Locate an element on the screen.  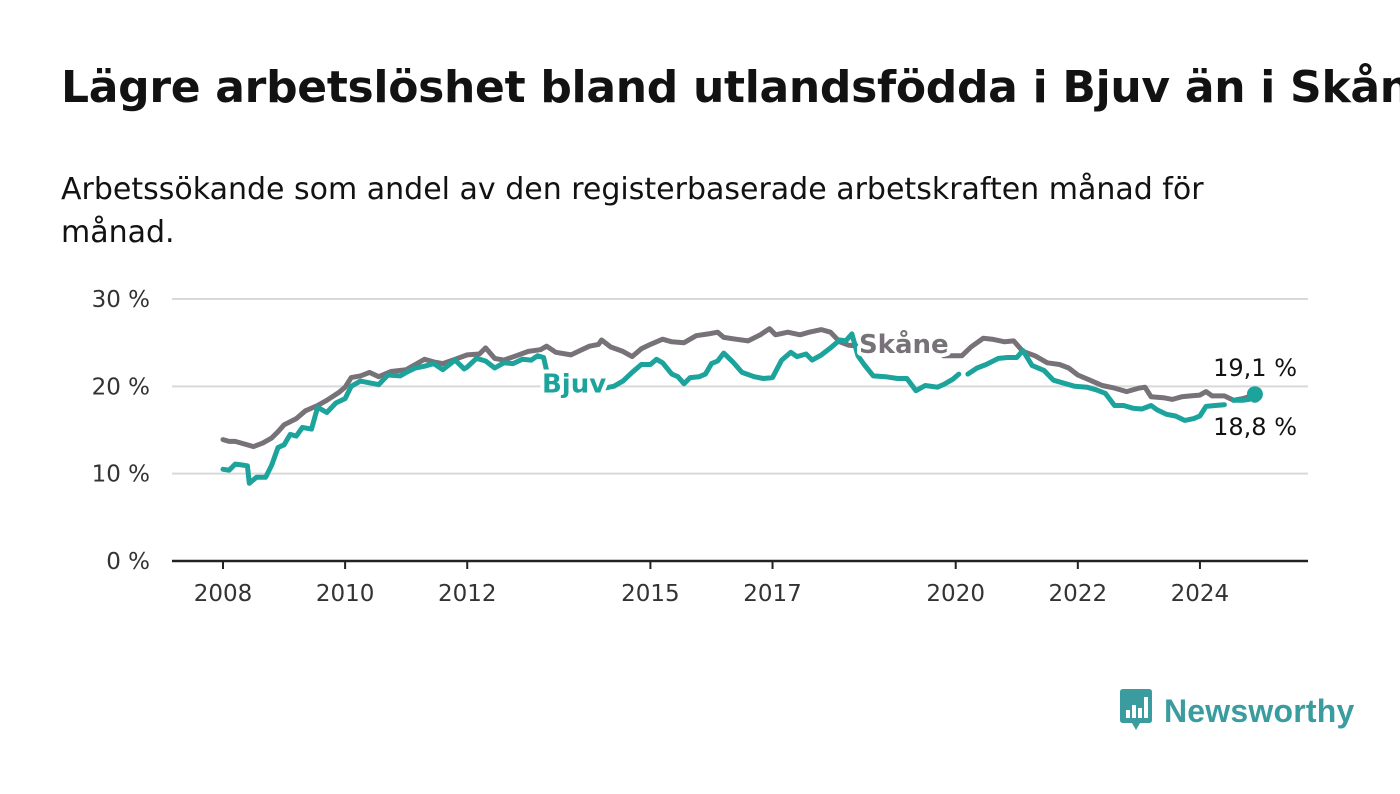
x-tick-label: 2020 is located at coordinates (955, 594).